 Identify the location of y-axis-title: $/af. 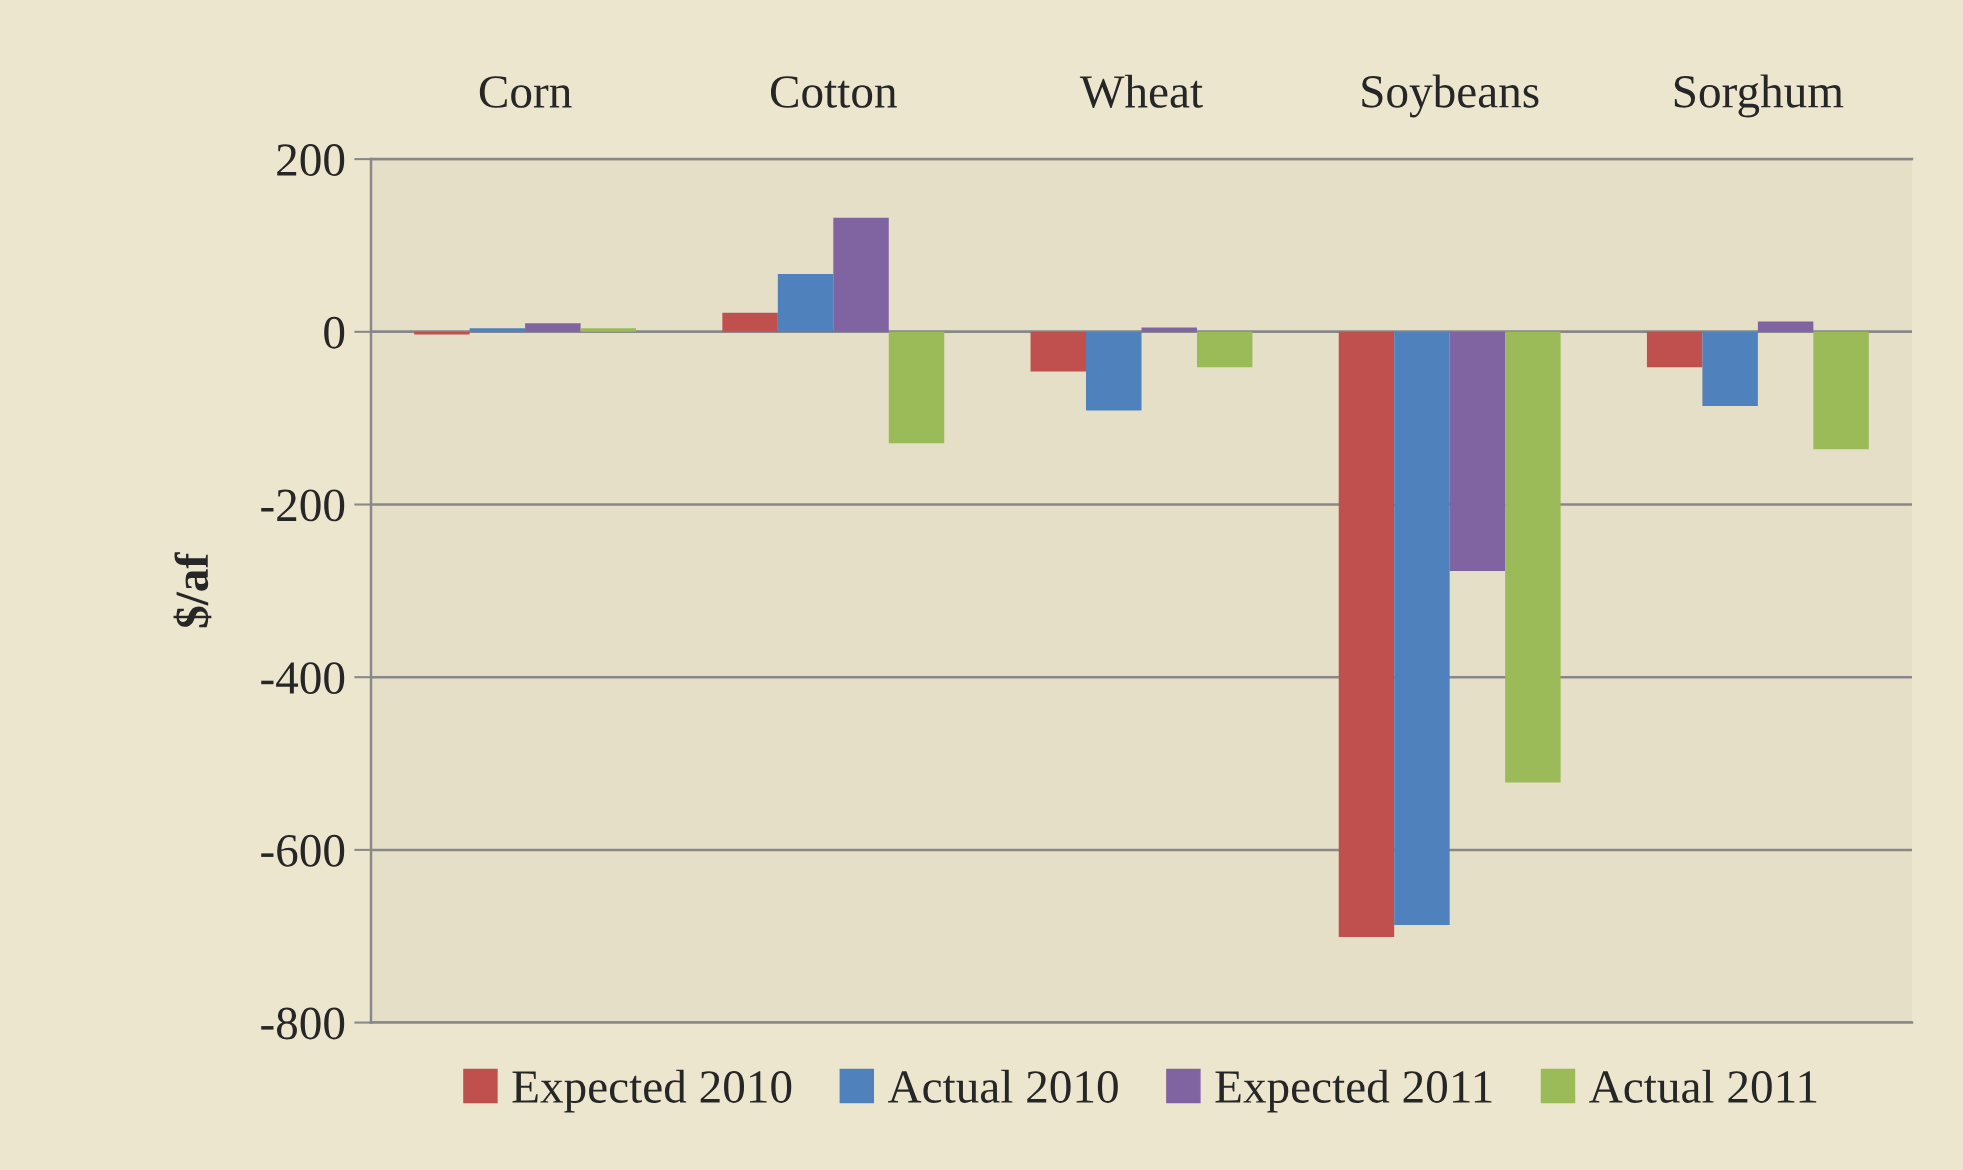
(192, 590).